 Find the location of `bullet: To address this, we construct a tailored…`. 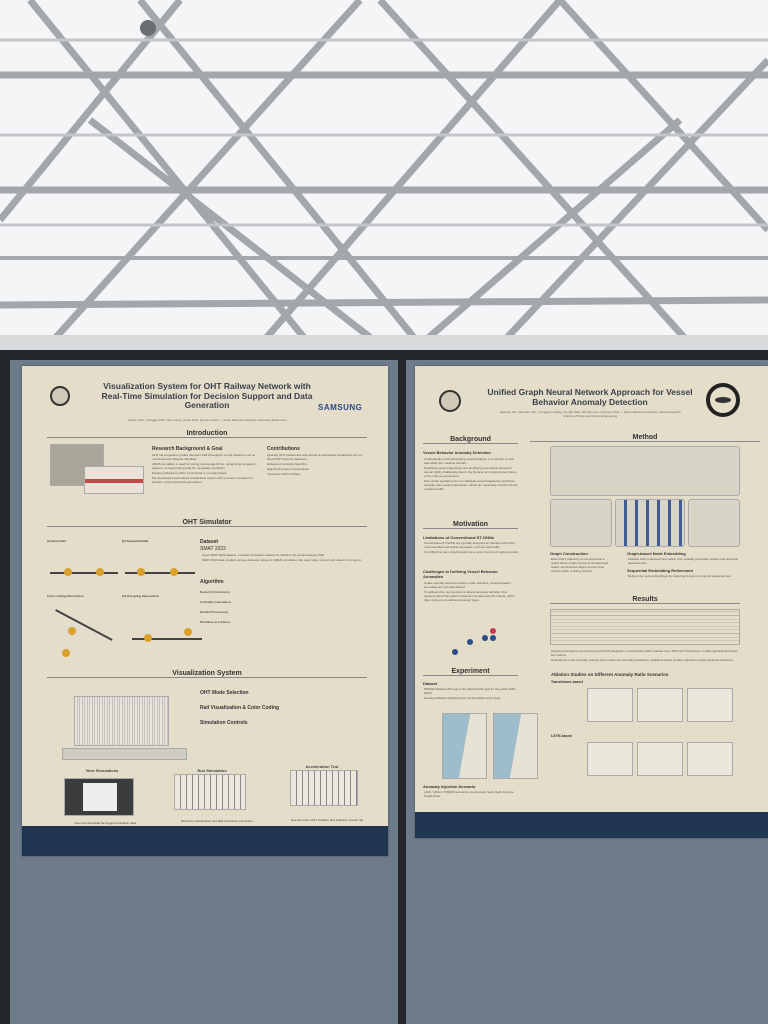

bullet: To address this, we construct a tailored… is located at coordinates (469, 596).